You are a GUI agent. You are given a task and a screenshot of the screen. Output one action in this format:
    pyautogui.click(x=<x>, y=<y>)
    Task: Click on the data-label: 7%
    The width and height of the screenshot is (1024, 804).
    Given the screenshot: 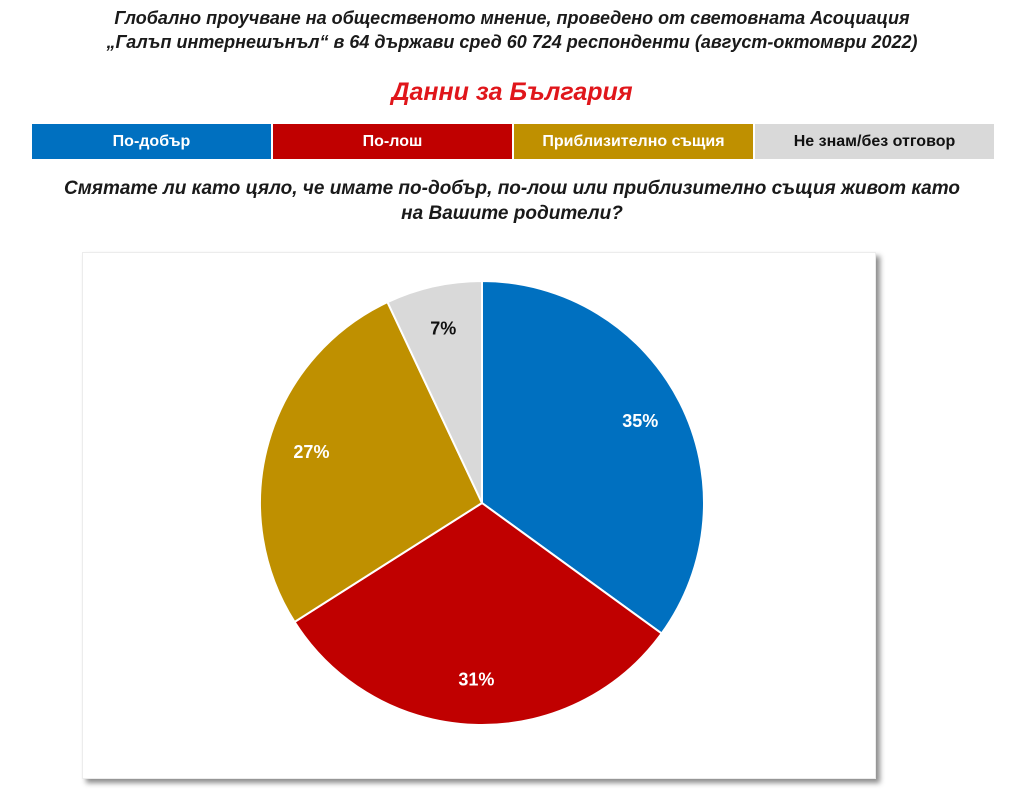 What is the action you would take?
    pyautogui.click(x=443, y=328)
    